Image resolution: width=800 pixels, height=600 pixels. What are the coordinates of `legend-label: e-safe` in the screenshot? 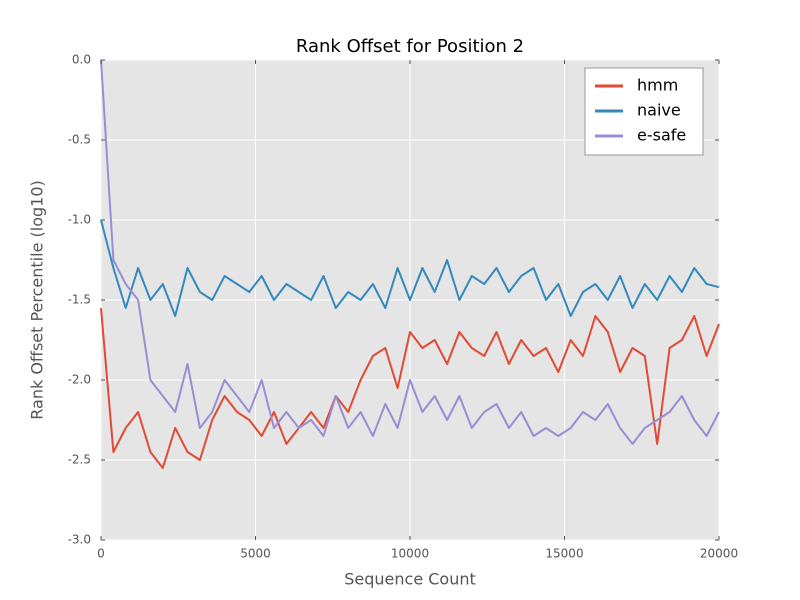 It's located at (661, 135).